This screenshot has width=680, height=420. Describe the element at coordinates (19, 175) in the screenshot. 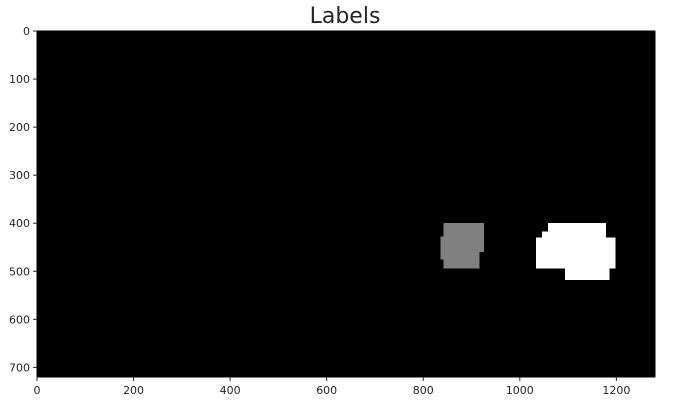

I see `y-tick-label: 300` at that location.